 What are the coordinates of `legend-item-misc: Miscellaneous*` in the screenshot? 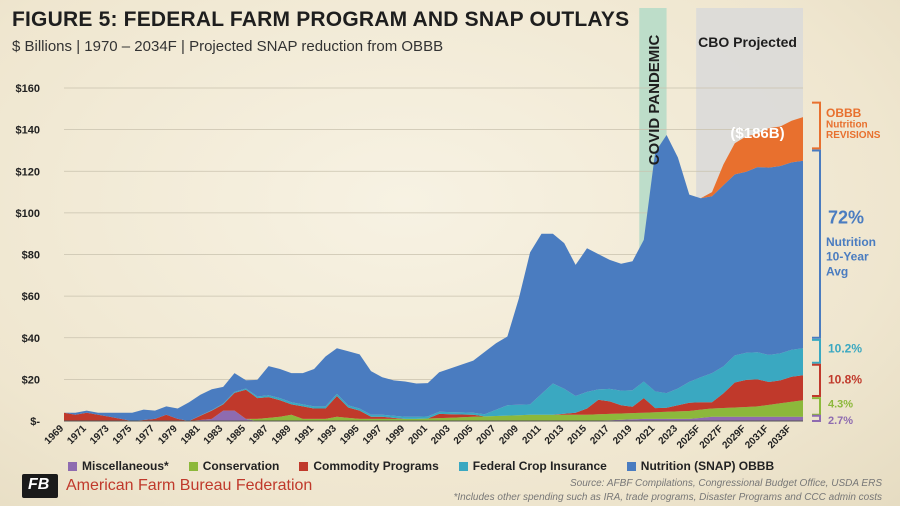 It's located at (118, 466).